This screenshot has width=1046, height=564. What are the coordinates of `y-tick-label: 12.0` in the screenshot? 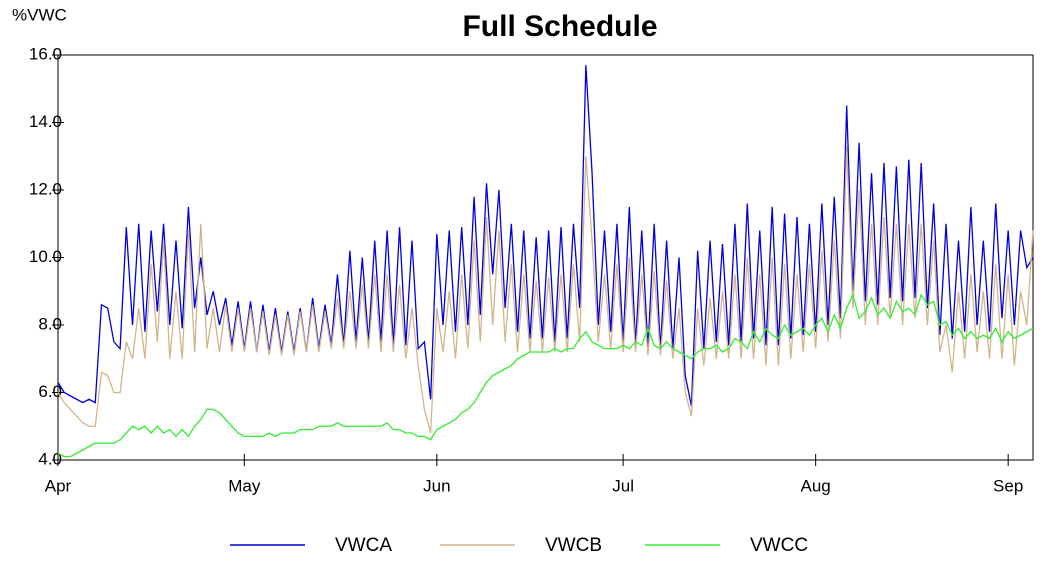 It's located at (45, 188).